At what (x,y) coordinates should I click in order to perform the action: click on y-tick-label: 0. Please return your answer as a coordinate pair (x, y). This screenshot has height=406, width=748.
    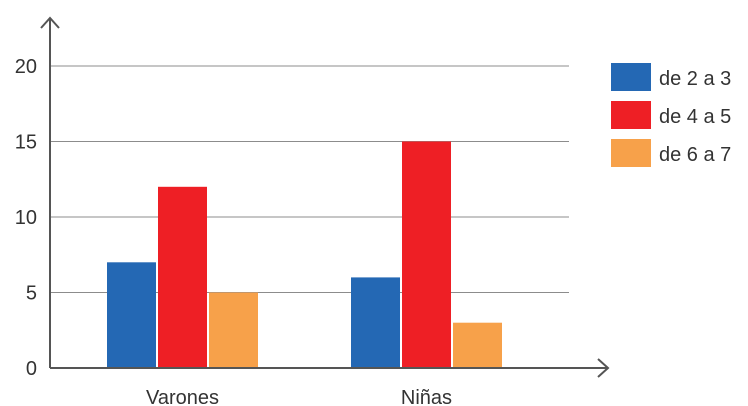
    Looking at the image, I should click on (31, 369).